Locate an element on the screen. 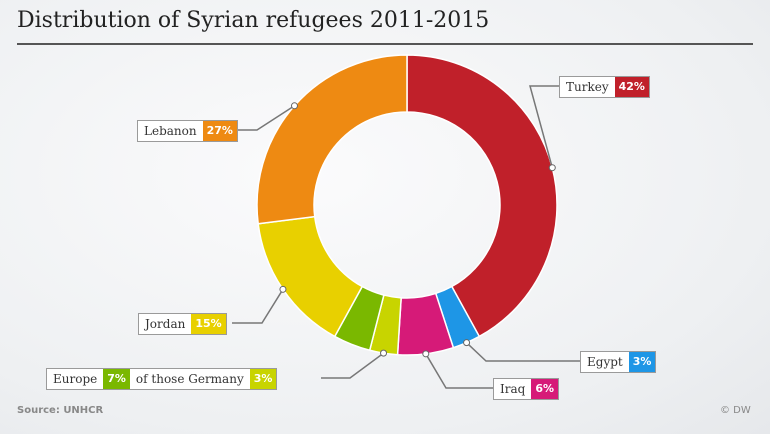 The width and height of the screenshot is (770, 434). credit: © DW is located at coordinates (735, 410).